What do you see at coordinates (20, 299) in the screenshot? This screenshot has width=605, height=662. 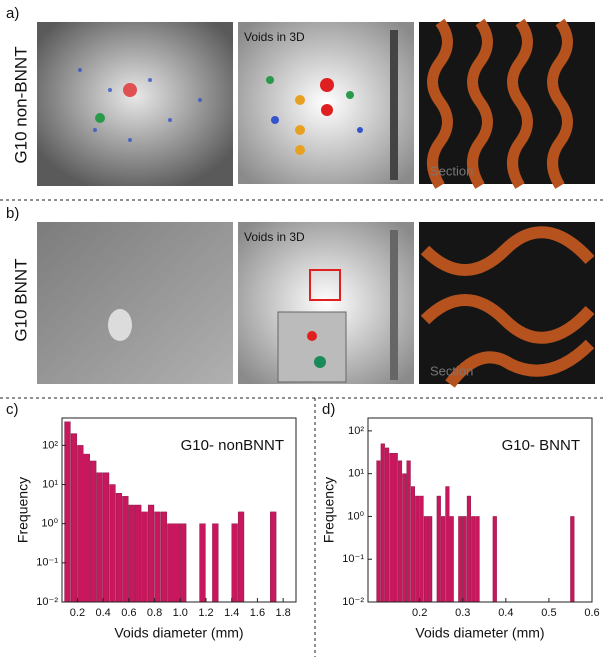 I see `row-label: G10 BNNT` at bounding box center [20, 299].